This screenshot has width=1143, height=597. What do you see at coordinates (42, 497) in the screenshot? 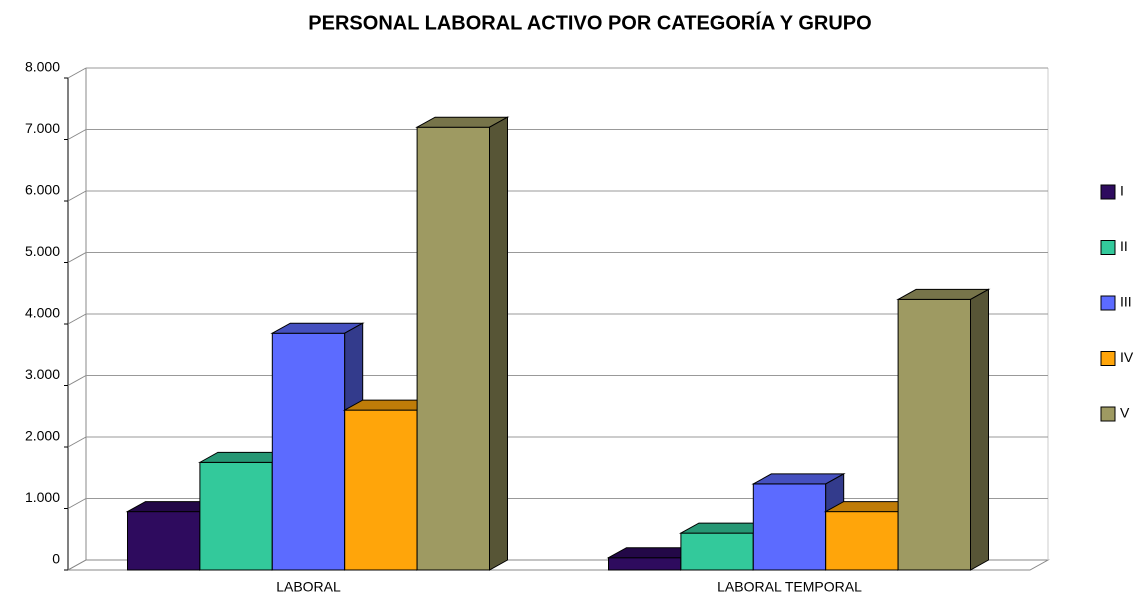
I see `y-tick-label: 1.000` at bounding box center [42, 497].